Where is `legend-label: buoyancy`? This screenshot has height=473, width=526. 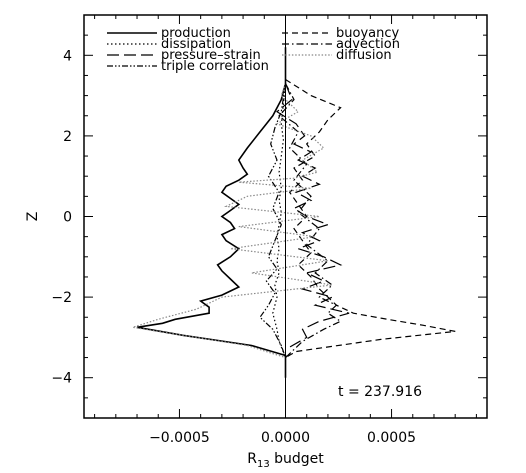 legend-label: buoyancy is located at coordinates (367, 33).